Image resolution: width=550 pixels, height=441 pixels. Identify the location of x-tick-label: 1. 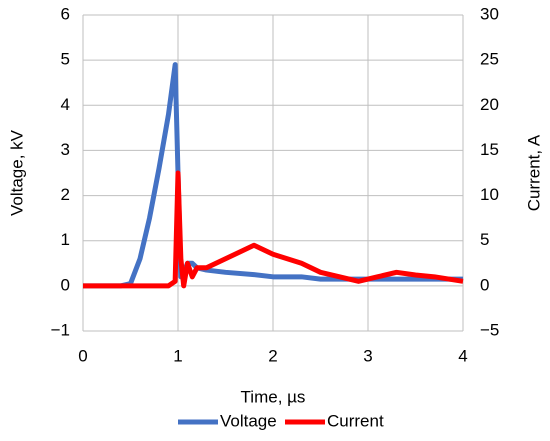
(177, 355).